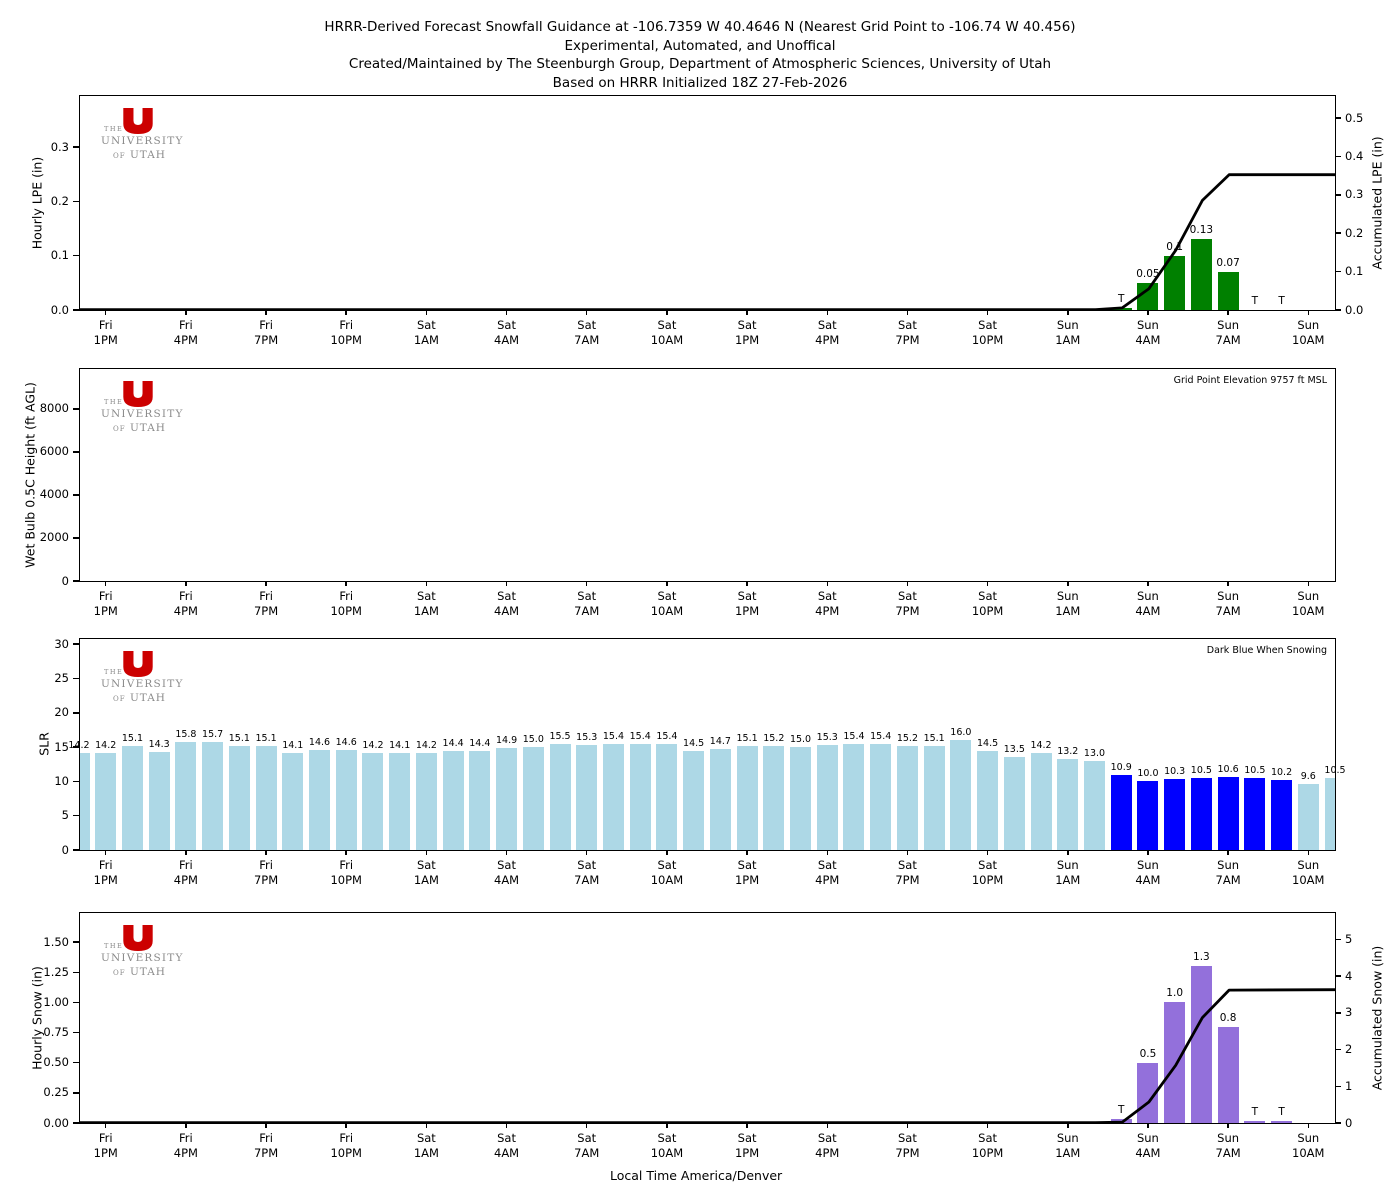 This screenshot has height=1200, width=1400. I want to click on wet_bulb-ytick-label: 4000, so click(54, 494).